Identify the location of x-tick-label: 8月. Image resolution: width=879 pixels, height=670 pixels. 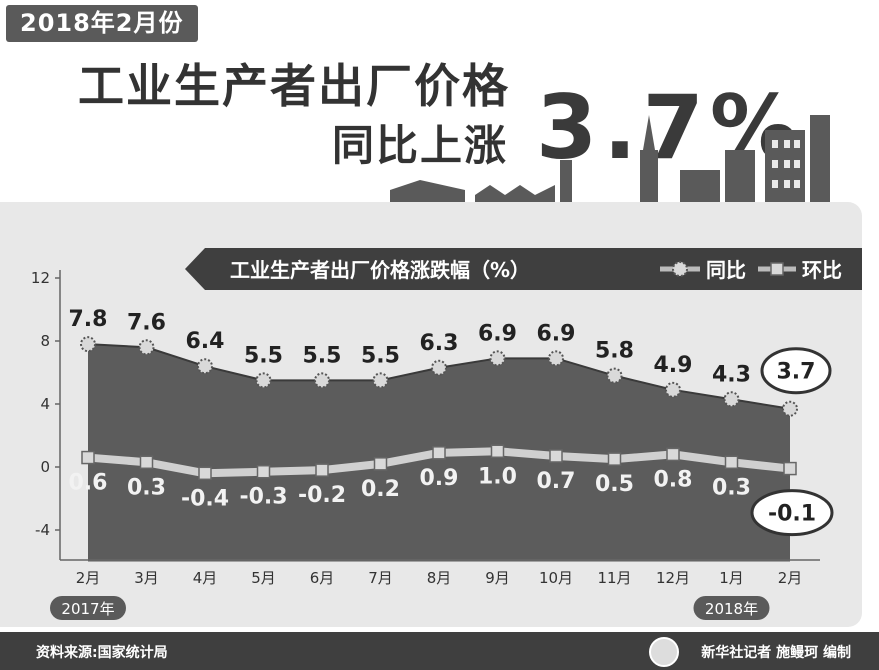
(439, 578).